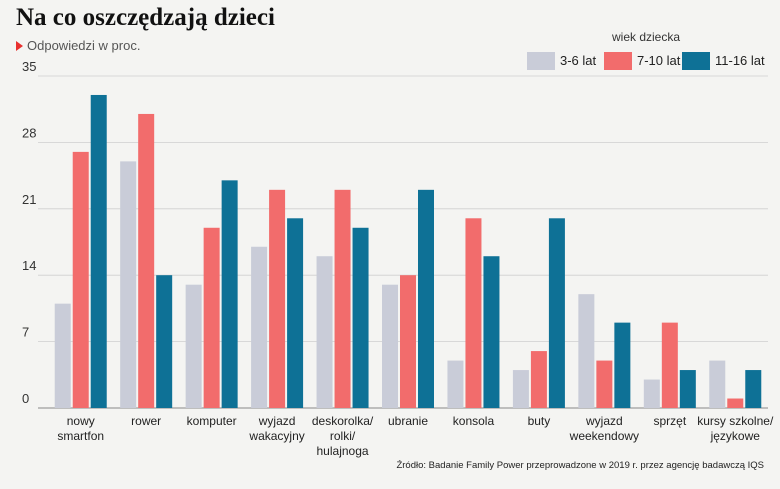 The image size is (780, 489). I want to click on x-category-label-line: rower, so click(146, 421).